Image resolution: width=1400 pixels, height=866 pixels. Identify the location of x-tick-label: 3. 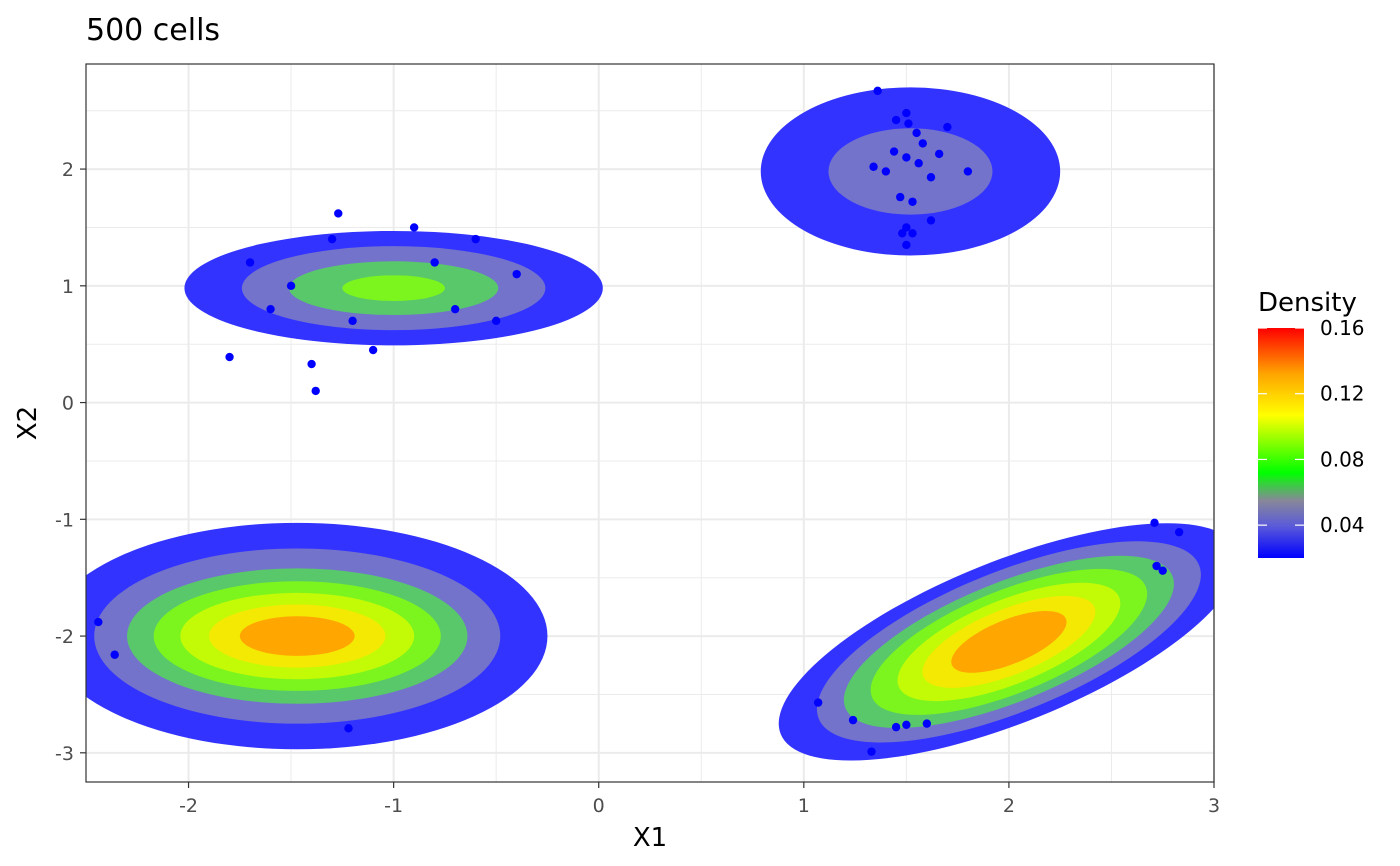
(1214, 806).